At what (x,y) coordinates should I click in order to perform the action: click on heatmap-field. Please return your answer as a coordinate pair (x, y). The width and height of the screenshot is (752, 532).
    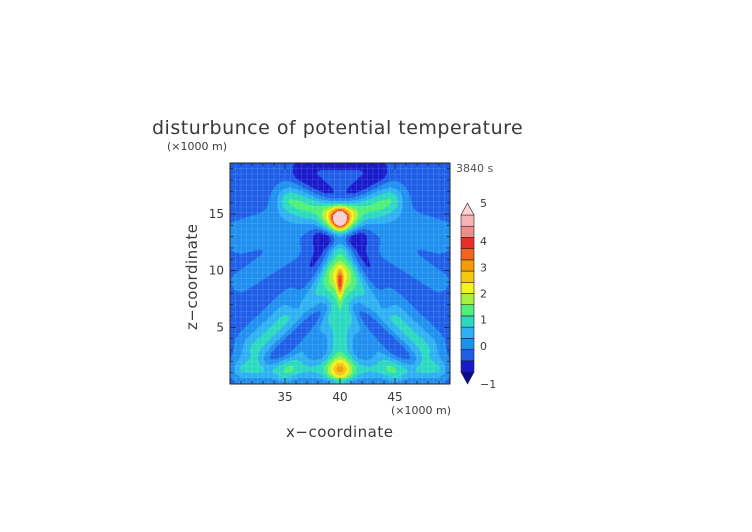
    Looking at the image, I should click on (340, 273).